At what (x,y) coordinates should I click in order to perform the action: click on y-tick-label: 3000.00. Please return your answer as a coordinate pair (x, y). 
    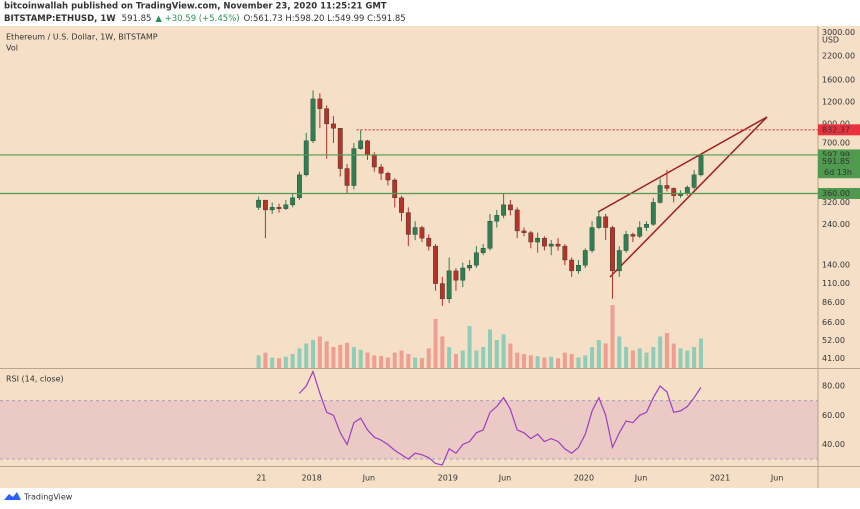
    Looking at the image, I should click on (838, 32).